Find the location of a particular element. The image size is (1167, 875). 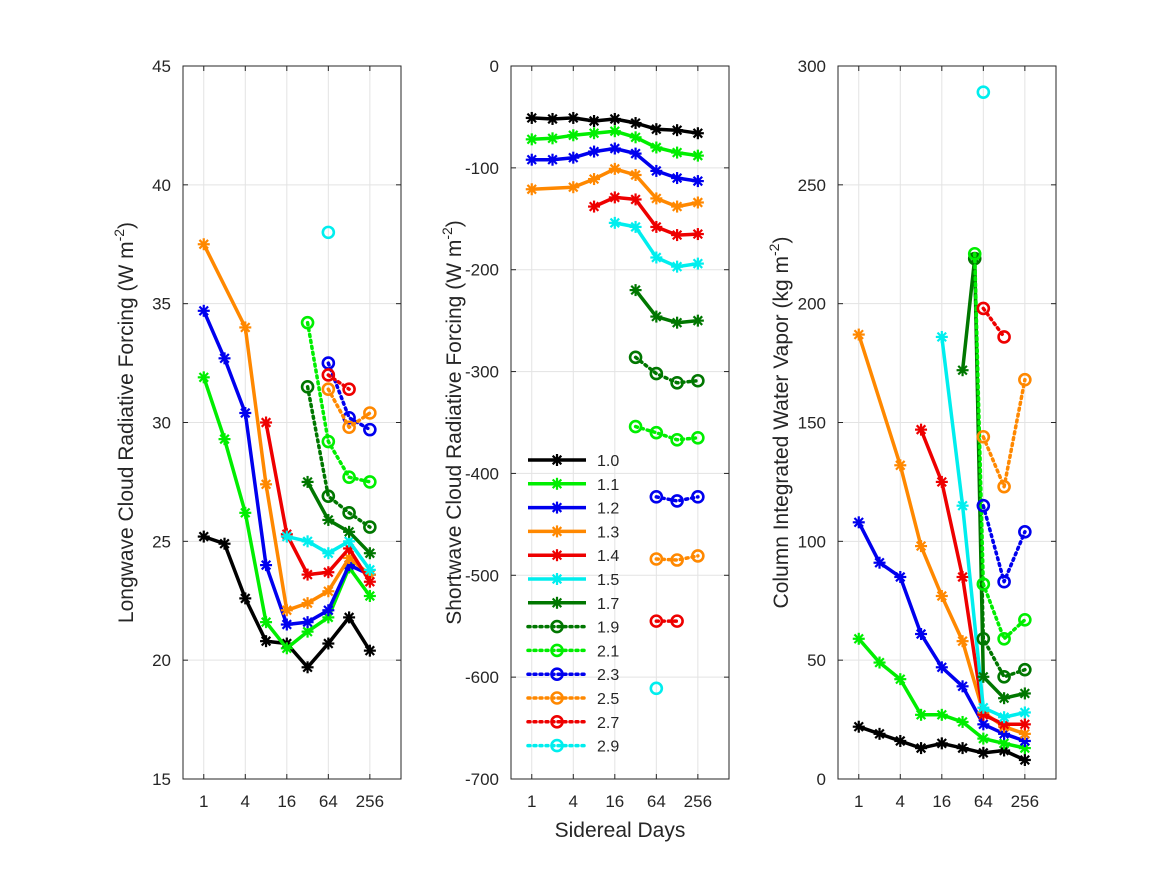

shortwave-point-1-2-2-stroke-d2 is located at coordinates (573, 157).